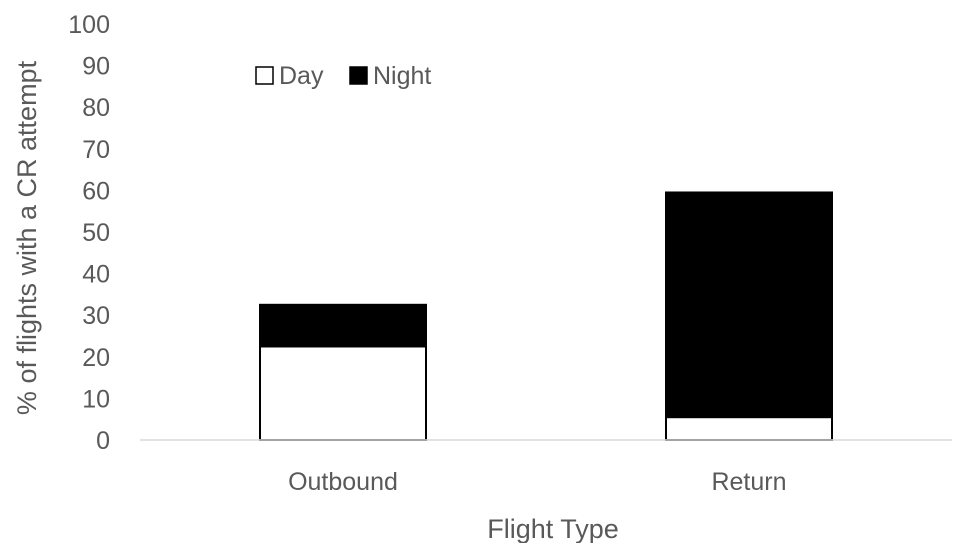 Image resolution: width=954 pixels, height=543 pixels. Describe the element at coordinates (96, 150) in the screenshot. I see `y-tick-label: 70` at that location.